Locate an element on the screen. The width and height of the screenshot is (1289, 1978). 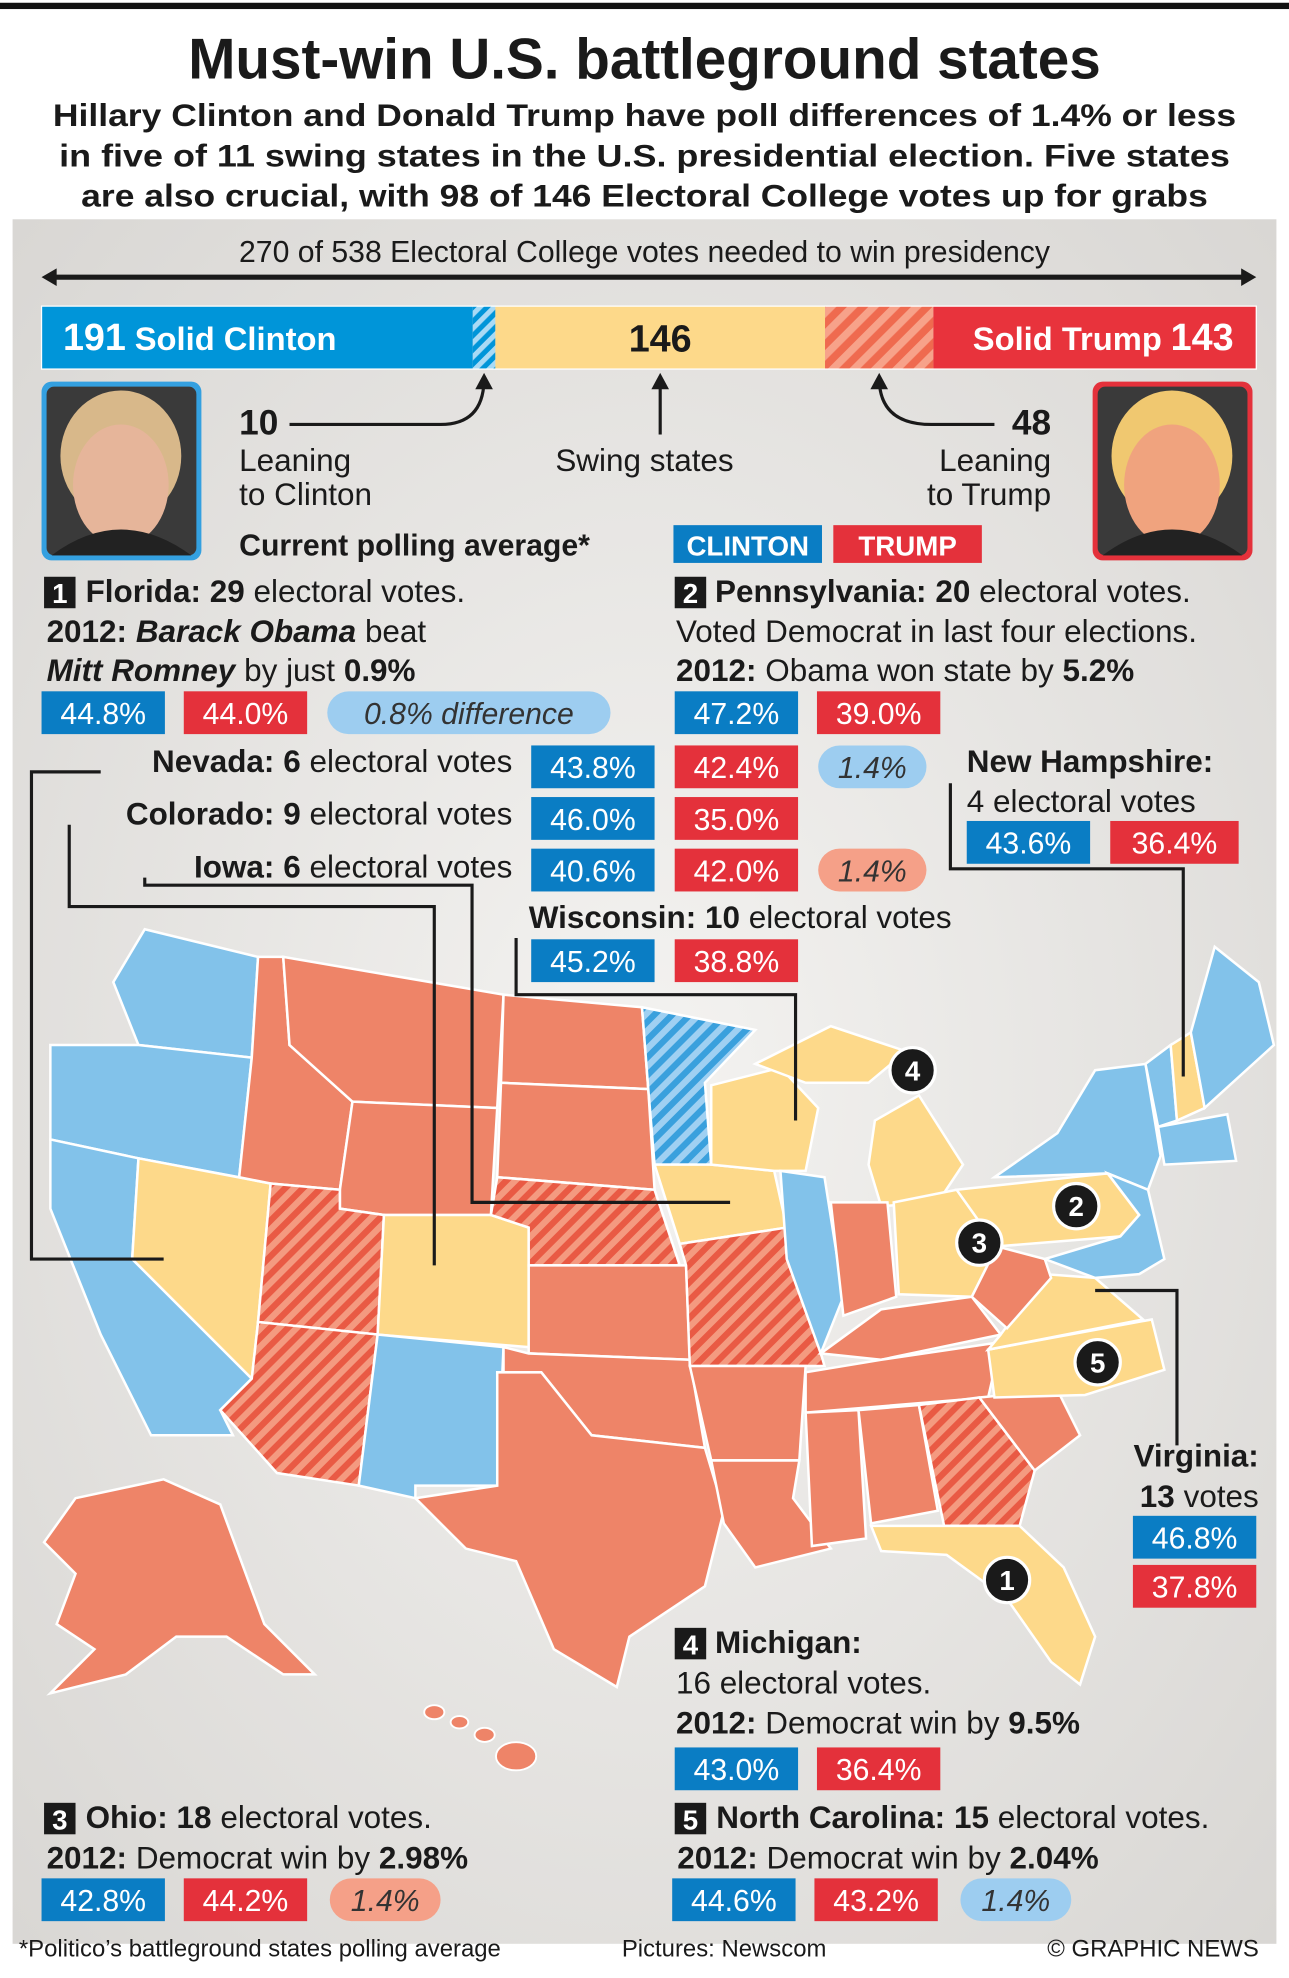
text-run: 13 is located at coordinates (1157, 1496).